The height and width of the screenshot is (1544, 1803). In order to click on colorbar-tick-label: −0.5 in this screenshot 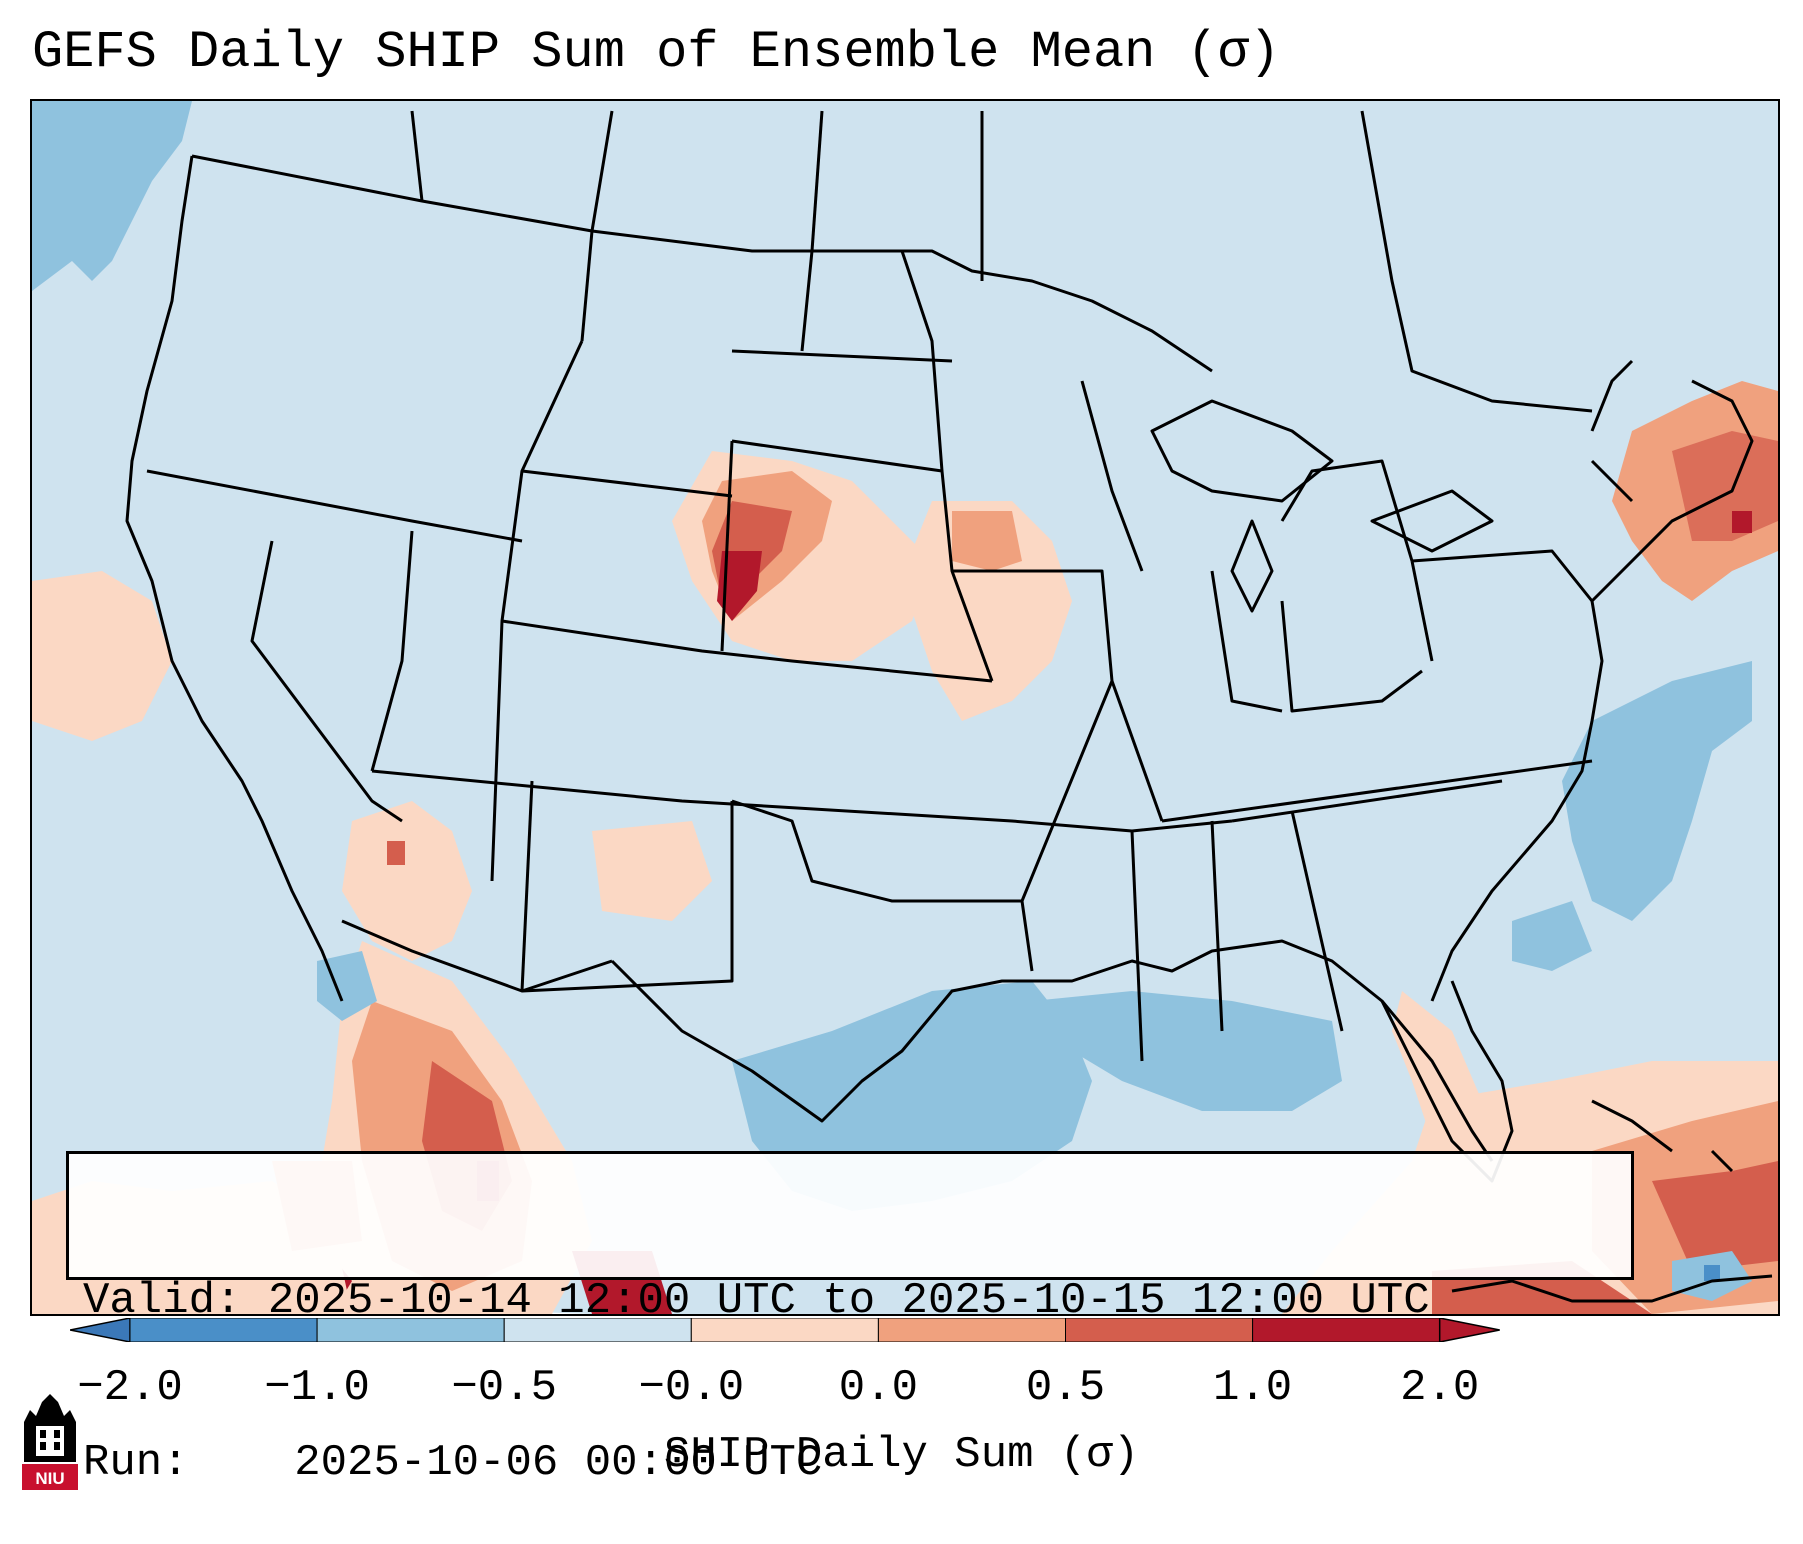, I will do `click(504, 1388)`.